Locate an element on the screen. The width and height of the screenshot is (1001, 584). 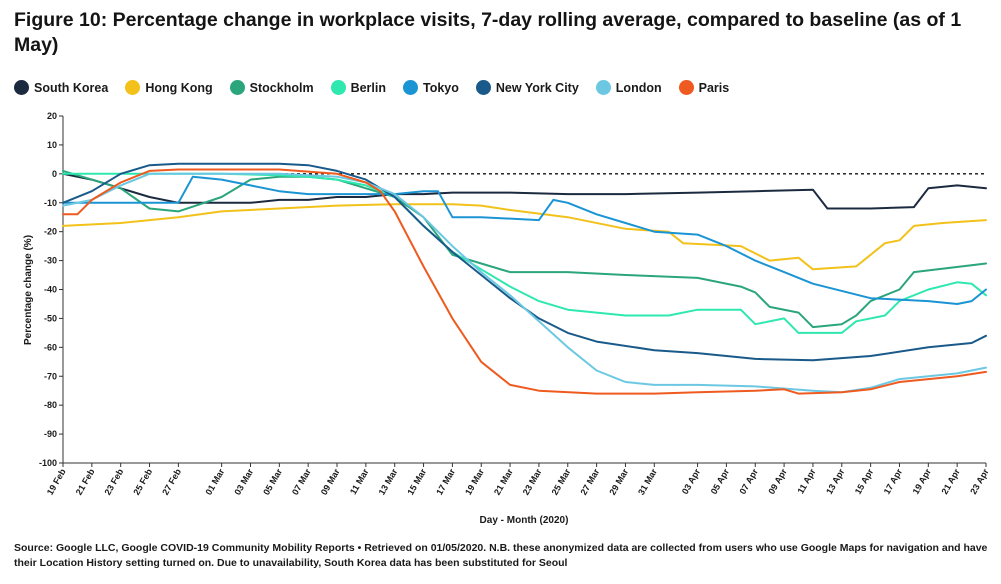
x-tick-label: 21 Apr is located at coordinates (950, 481).